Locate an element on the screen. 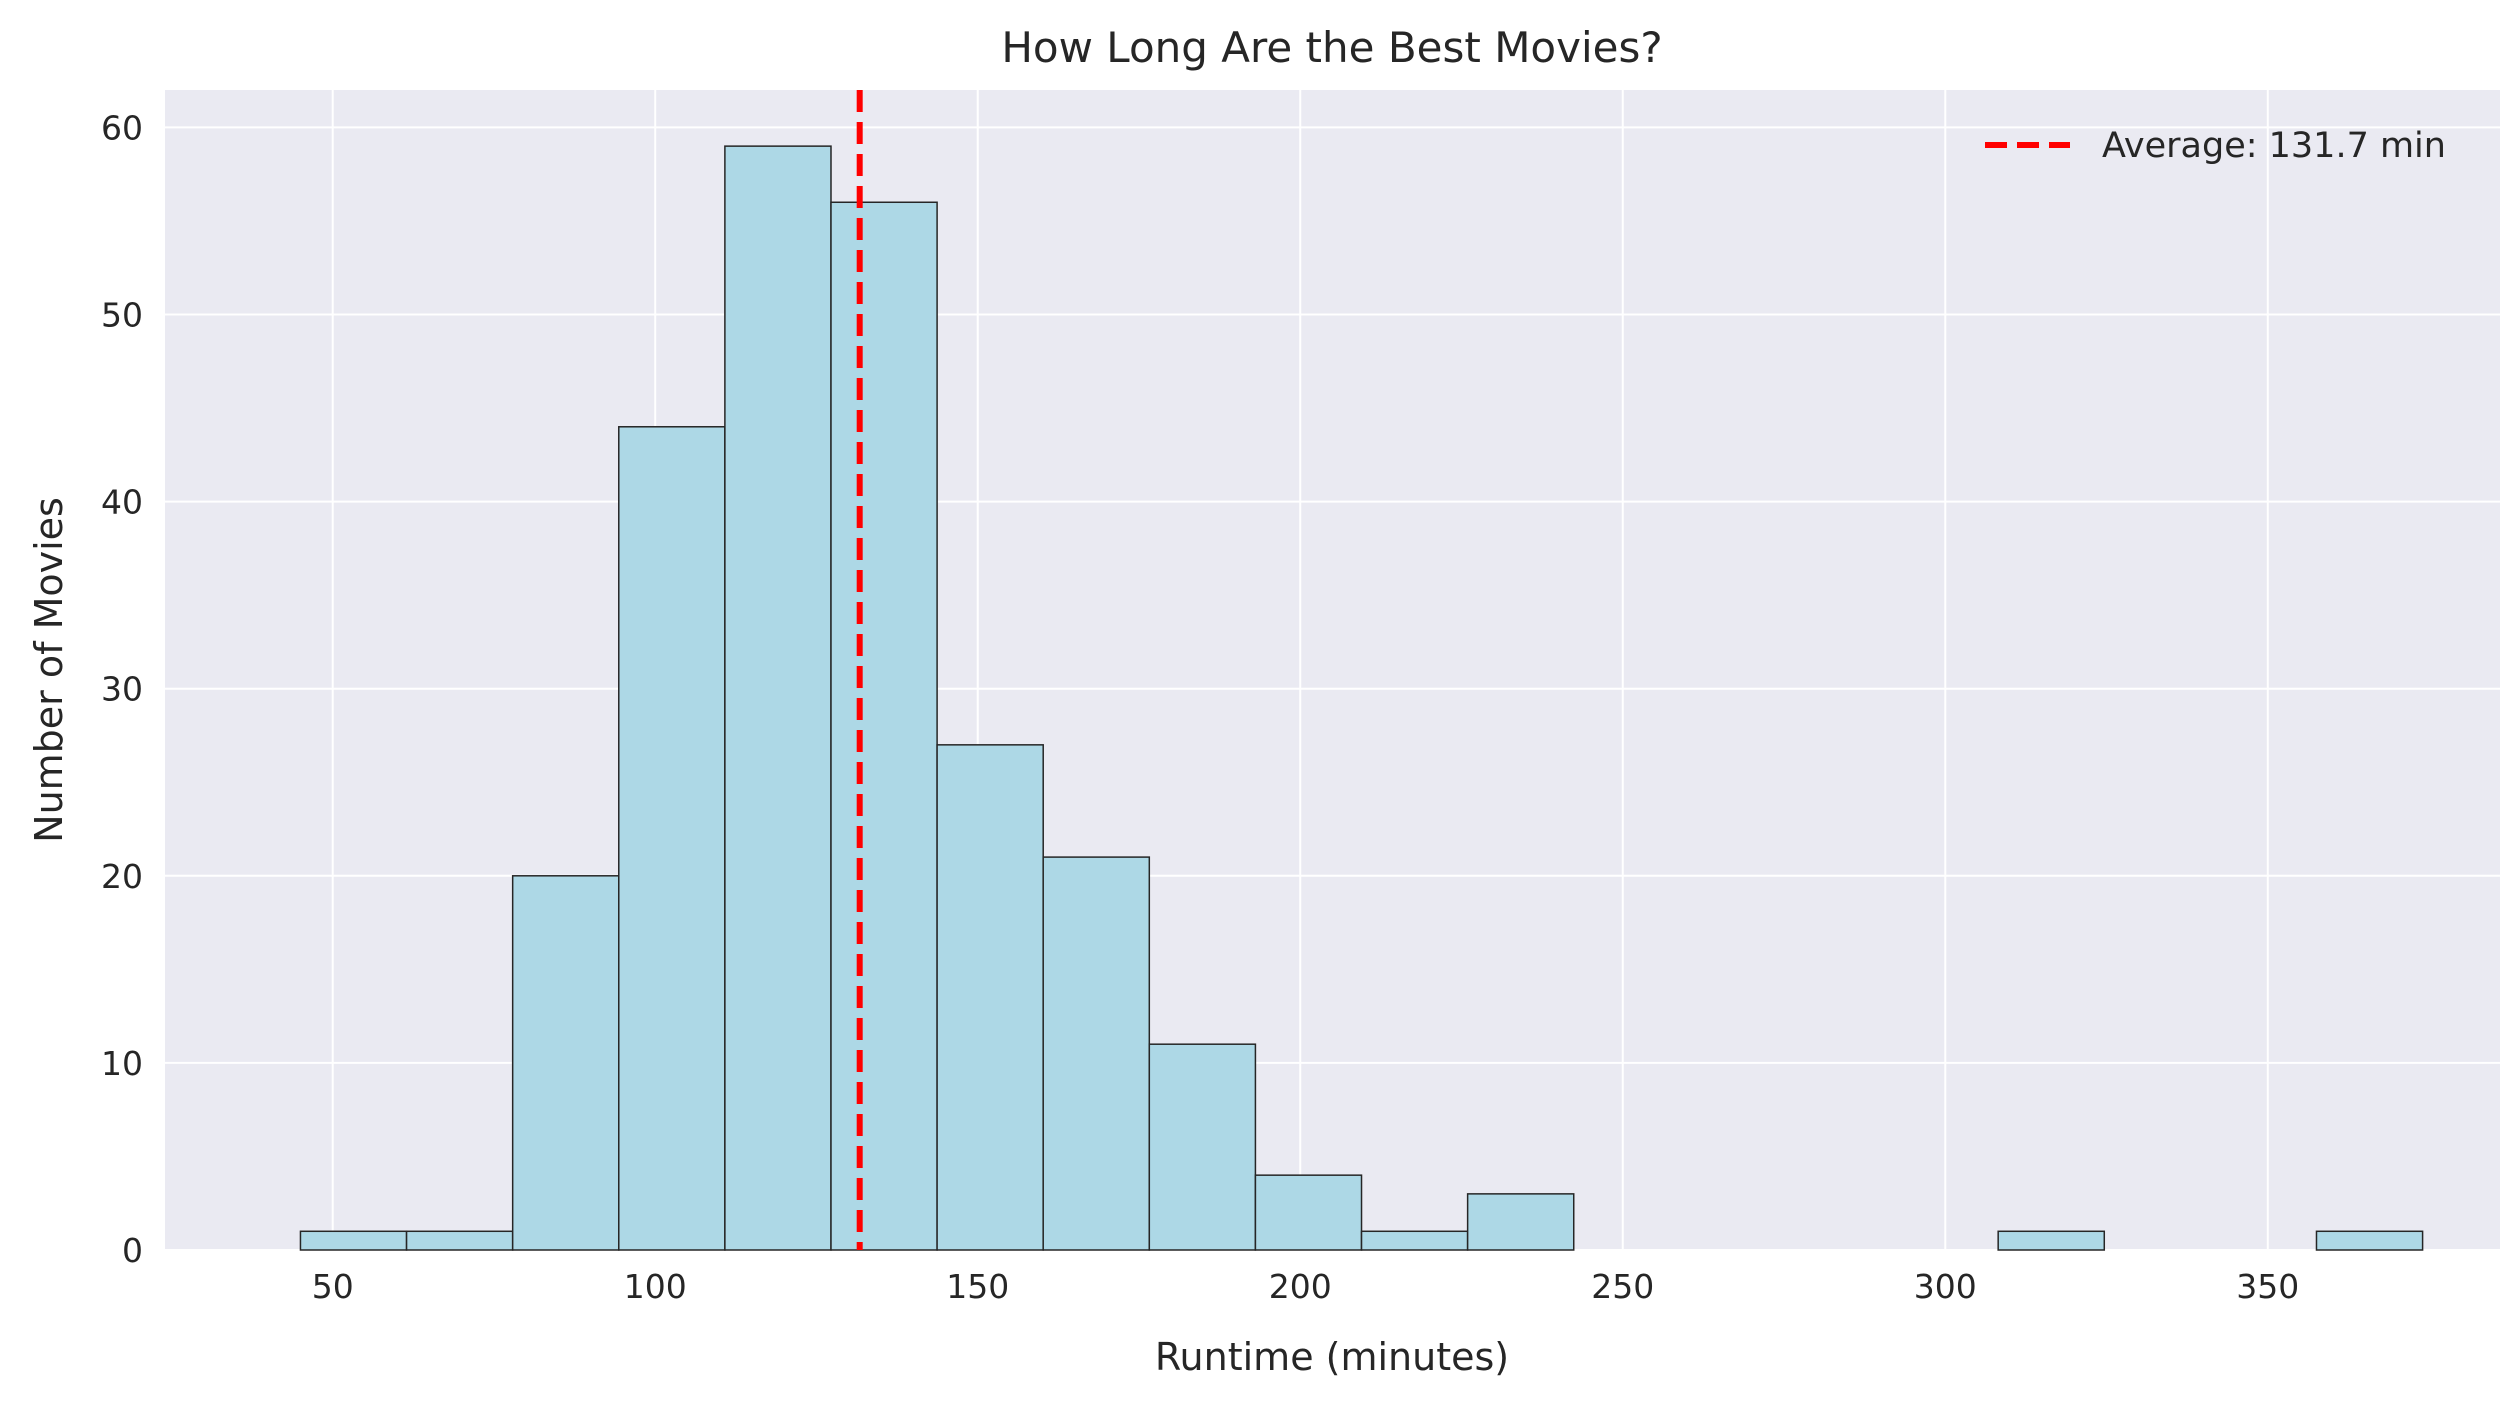  x-axis-ticks: 50 100 150 200 250 300 350 is located at coordinates (1306, 1286).